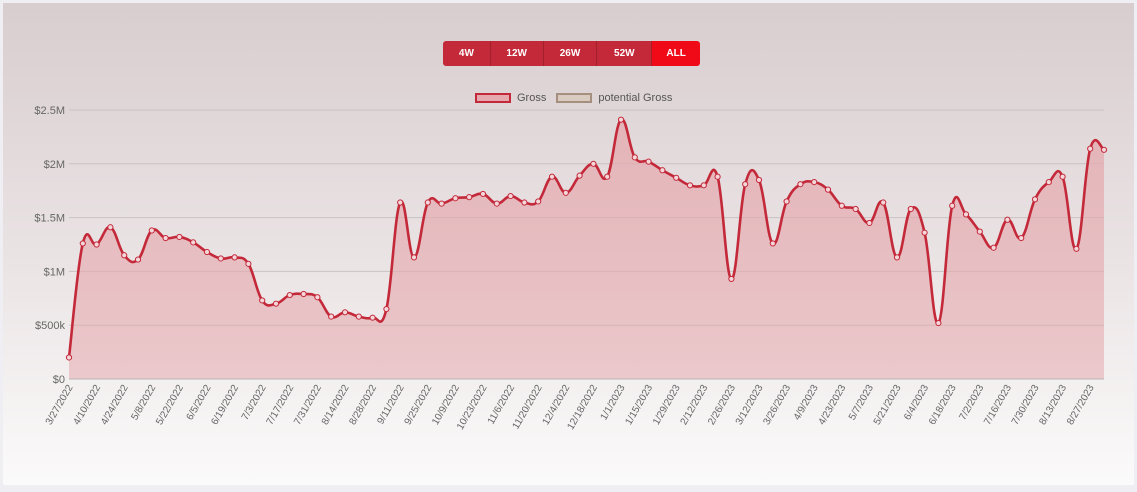  What do you see at coordinates (170, 405) in the screenshot?
I see `x-tick-label: 5/22/2022` at bounding box center [170, 405].